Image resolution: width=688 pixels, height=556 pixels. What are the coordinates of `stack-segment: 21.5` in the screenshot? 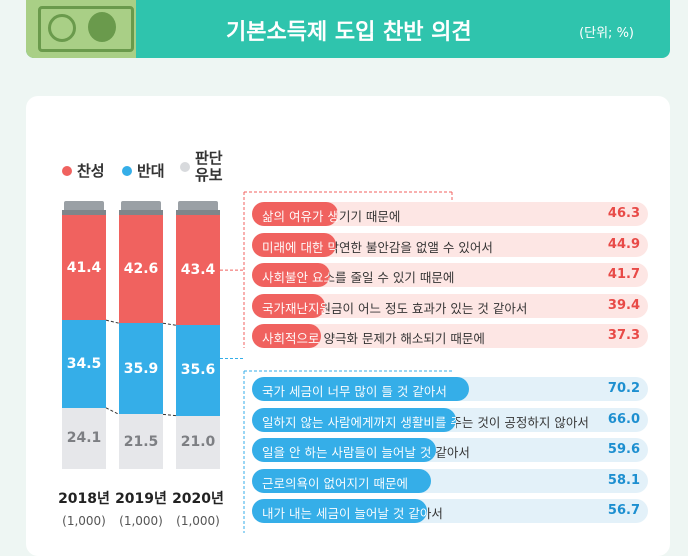 It's located at (141, 441).